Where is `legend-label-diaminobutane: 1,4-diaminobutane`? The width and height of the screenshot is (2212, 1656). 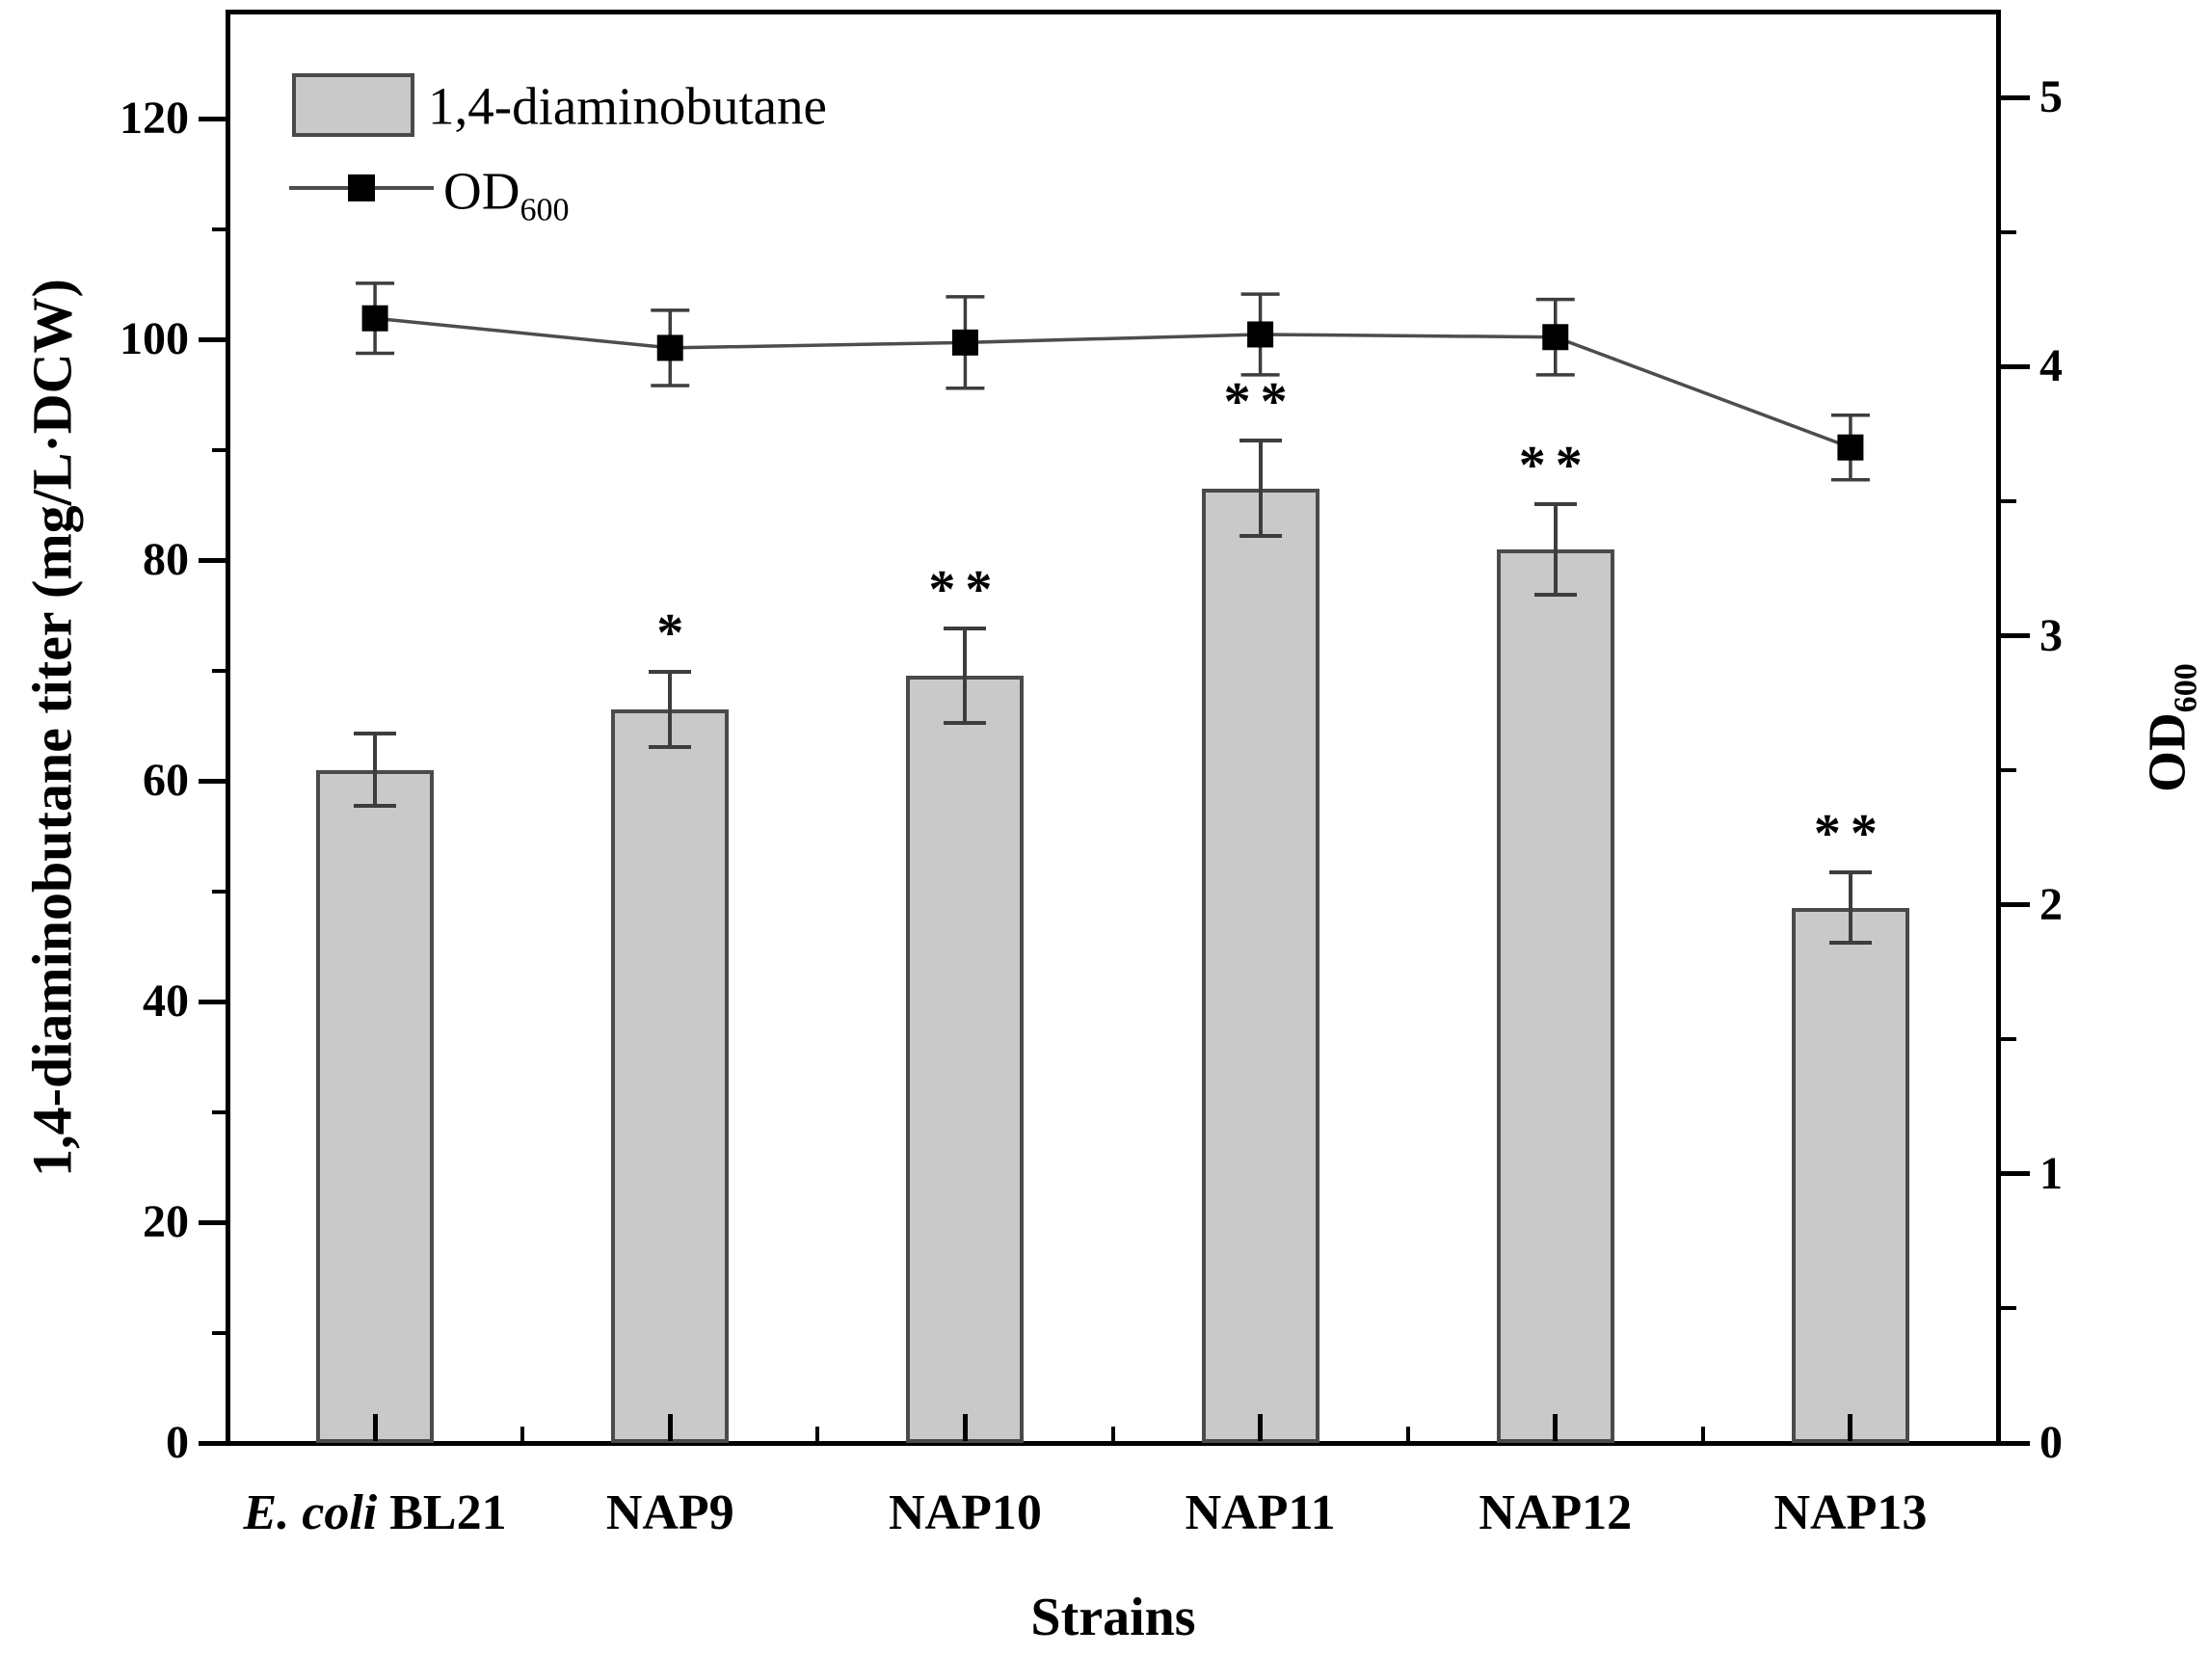
legend-label-diaminobutane: 1,4-diaminobutane is located at coordinates (627, 106).